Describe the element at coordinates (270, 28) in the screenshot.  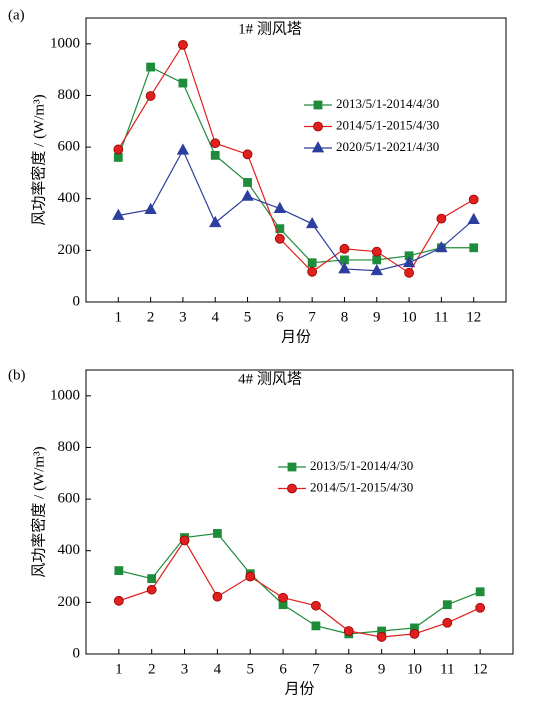
I see `chart-title: 1# 测风塔` at that location.